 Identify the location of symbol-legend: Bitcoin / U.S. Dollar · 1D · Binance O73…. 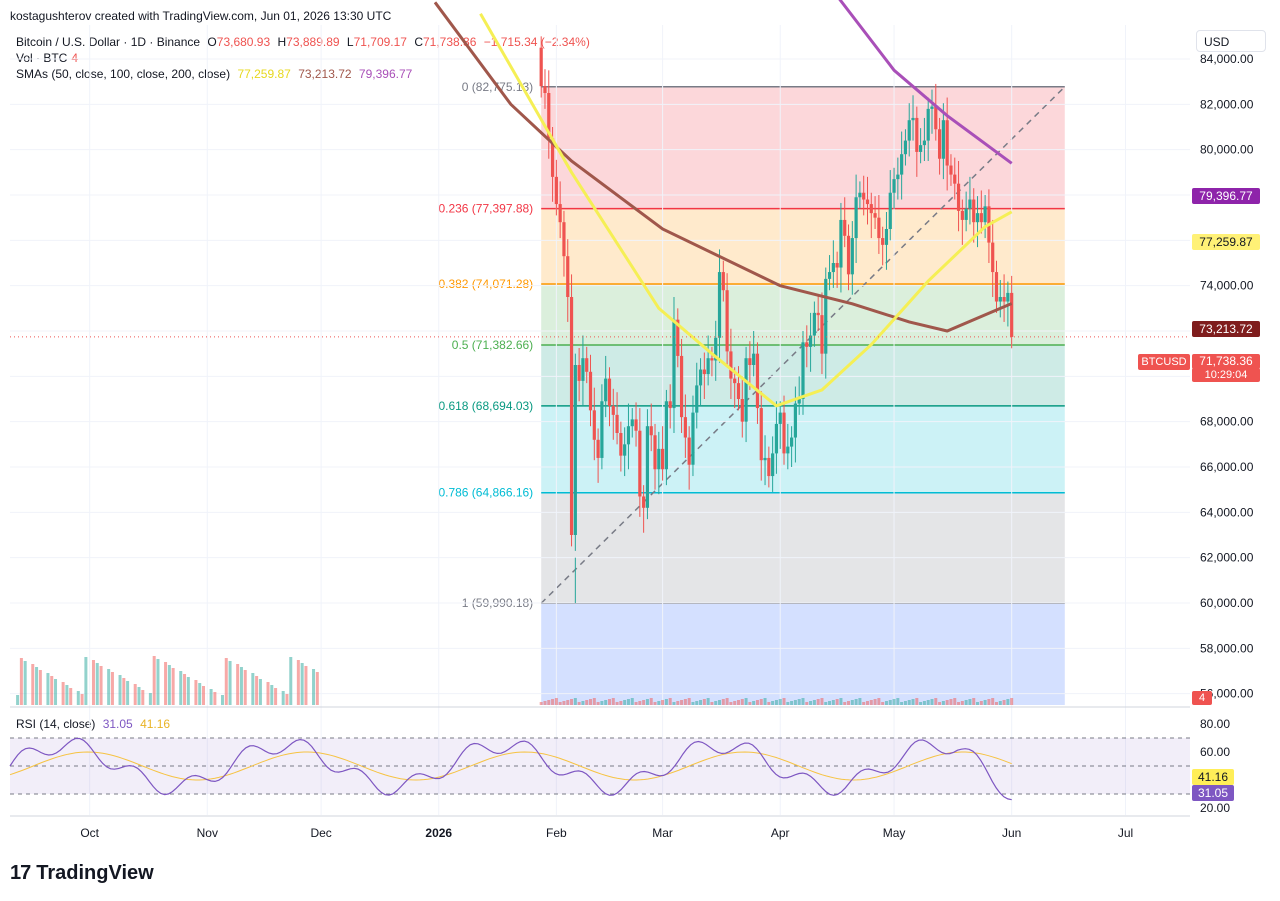
(303, 42).